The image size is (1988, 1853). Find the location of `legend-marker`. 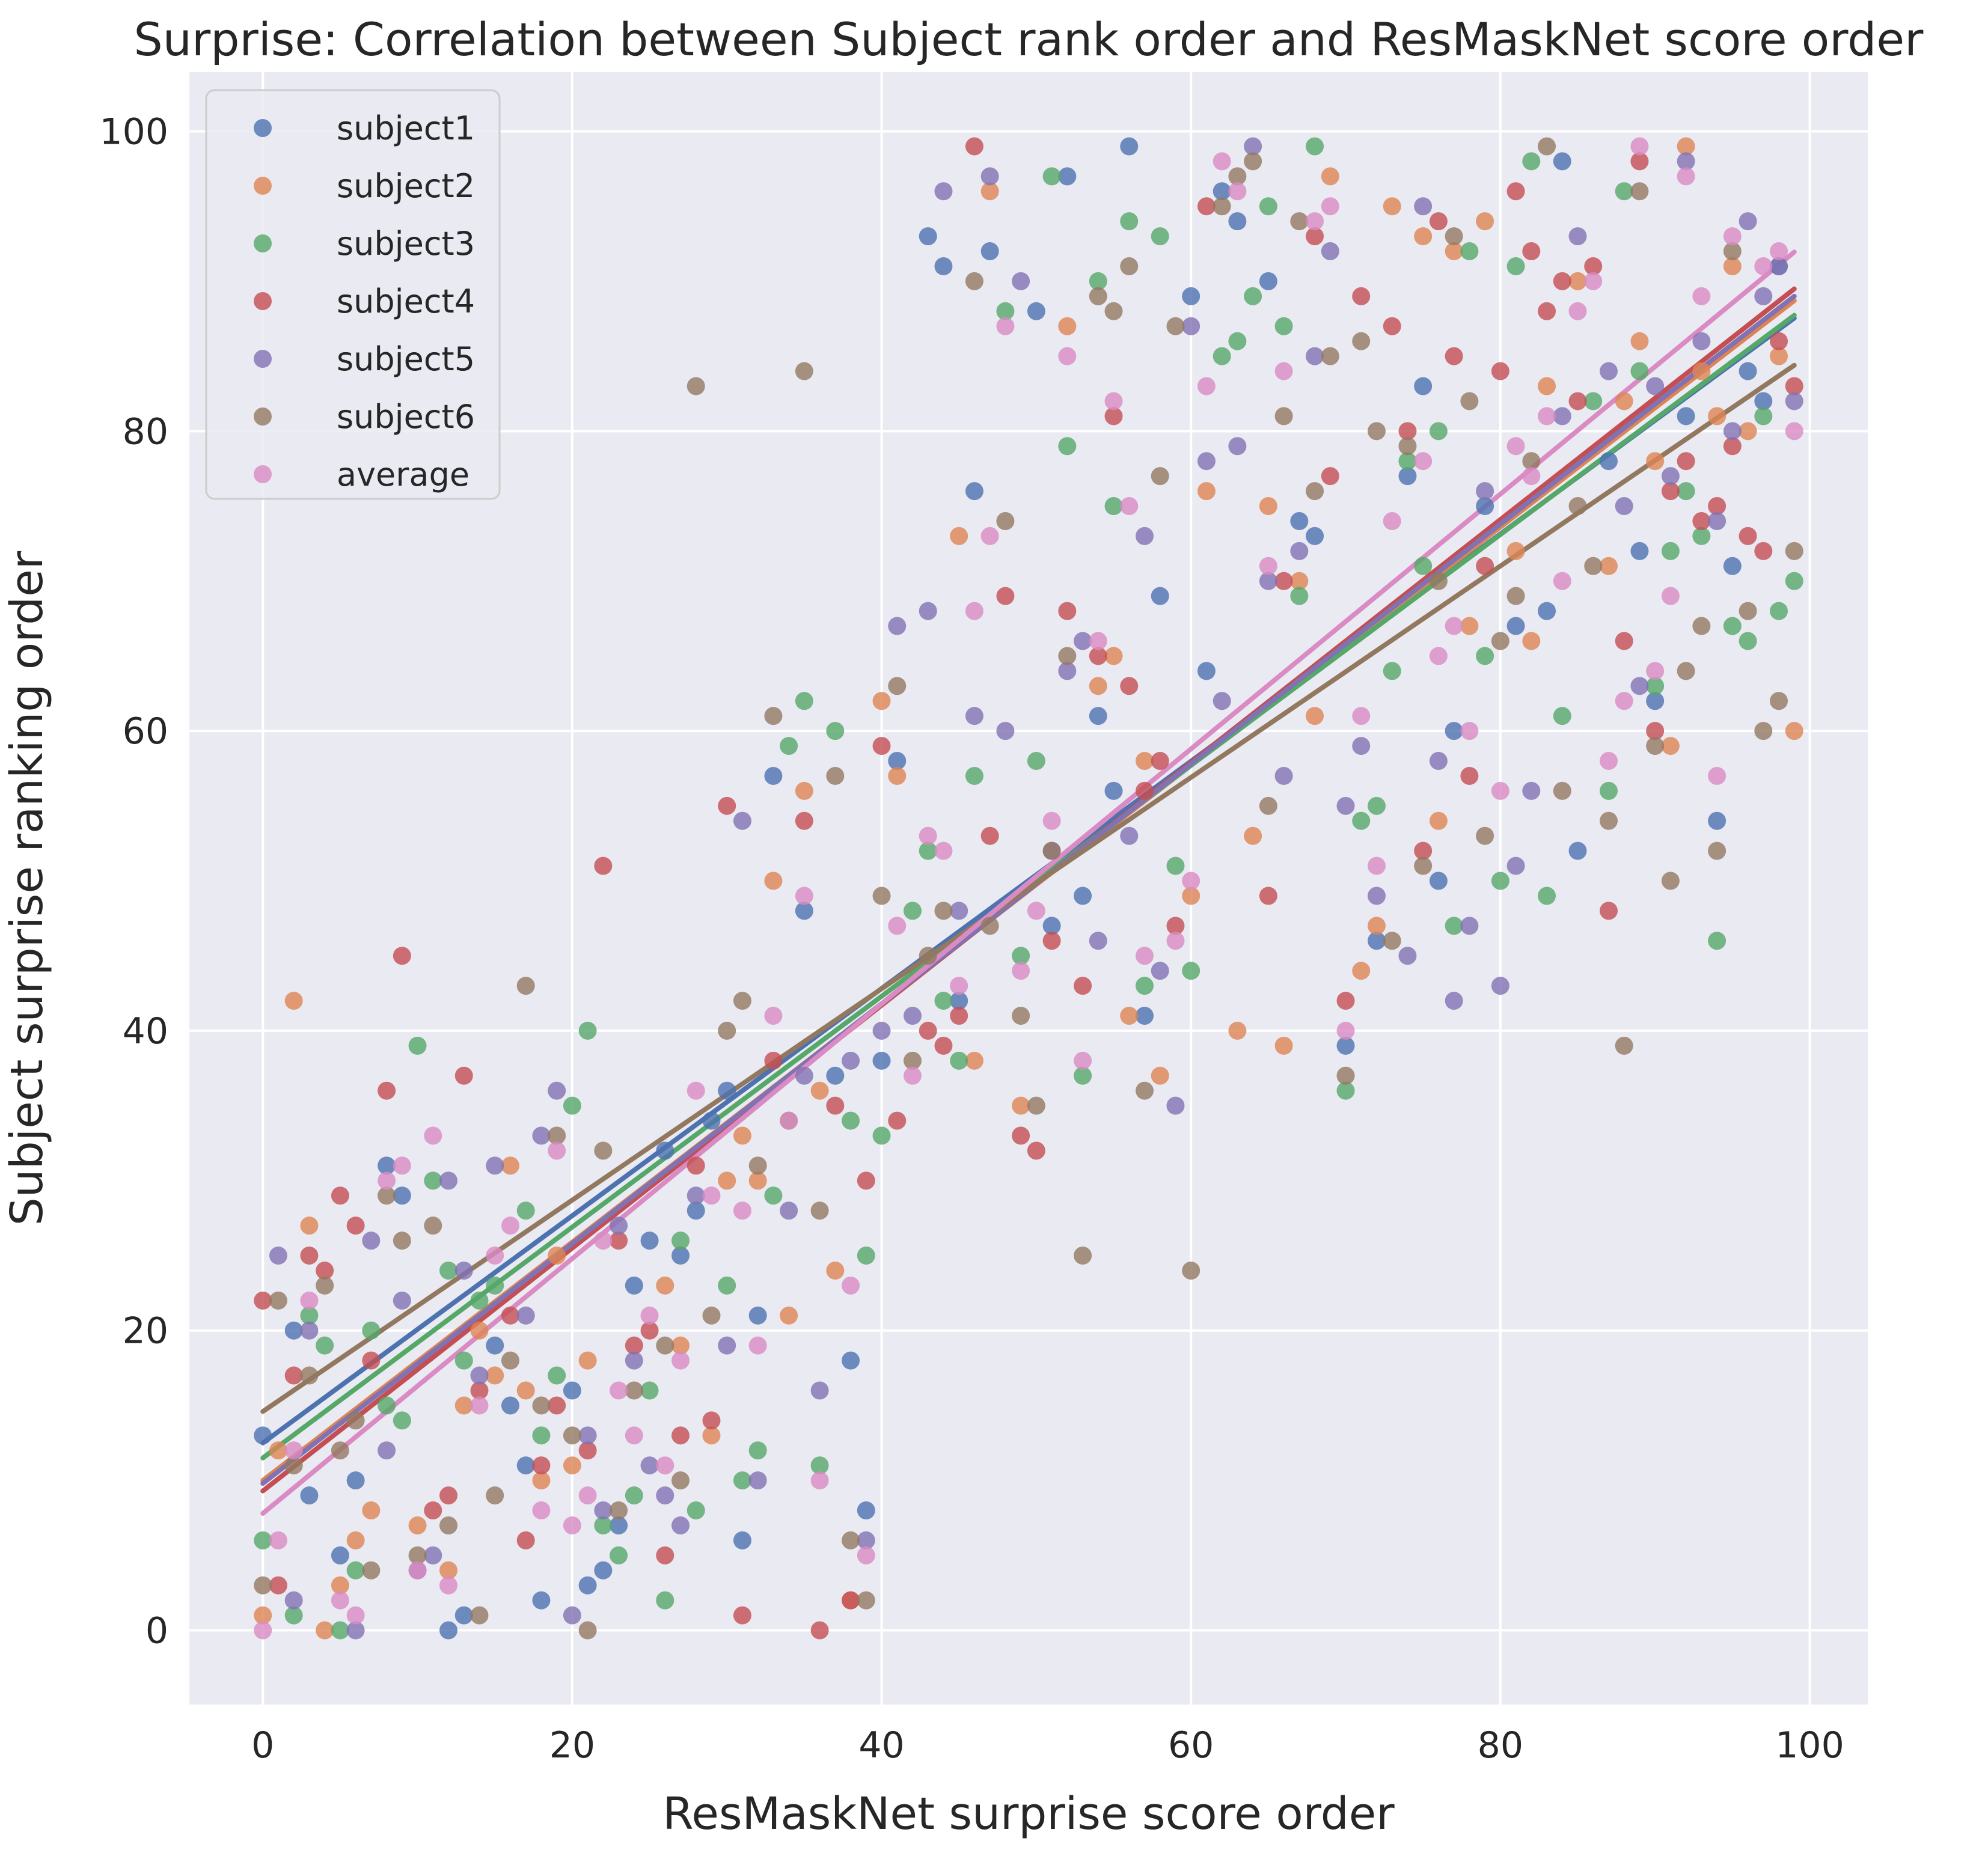

legend-marker is located at coordinates (263, 359).